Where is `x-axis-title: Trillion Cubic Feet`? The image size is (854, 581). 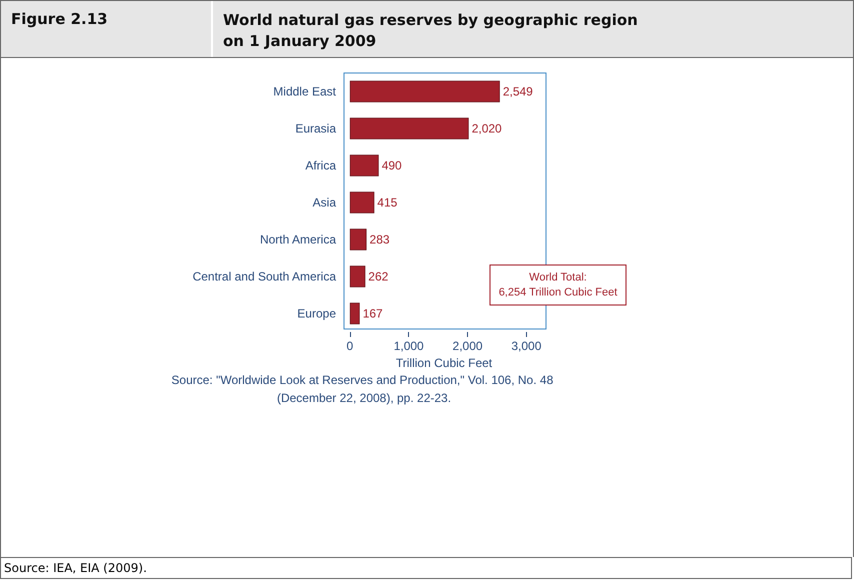 x-axis-title: Trillion Cubic Feet is located at coordinates (444, 363).